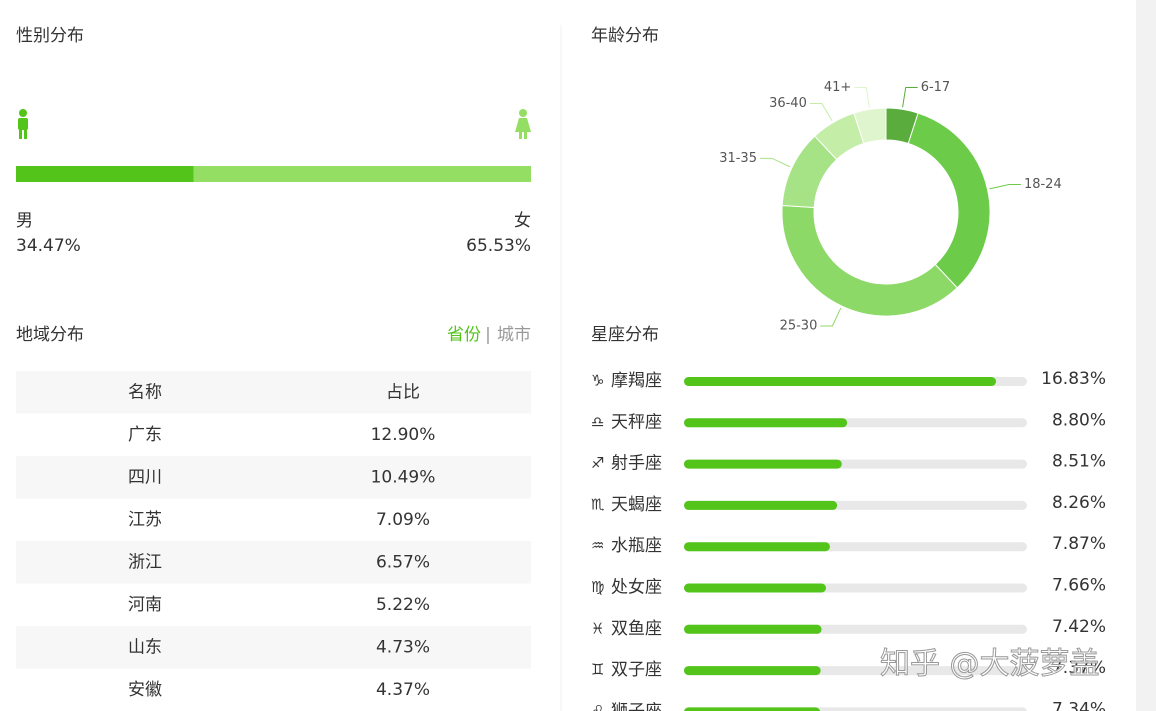 This screenshot has width=1156, height=711. What do you see at coordinates (636, 381) in the screenshot?
I see `category-label: 摩羯座` at bounding box center [636, 381].